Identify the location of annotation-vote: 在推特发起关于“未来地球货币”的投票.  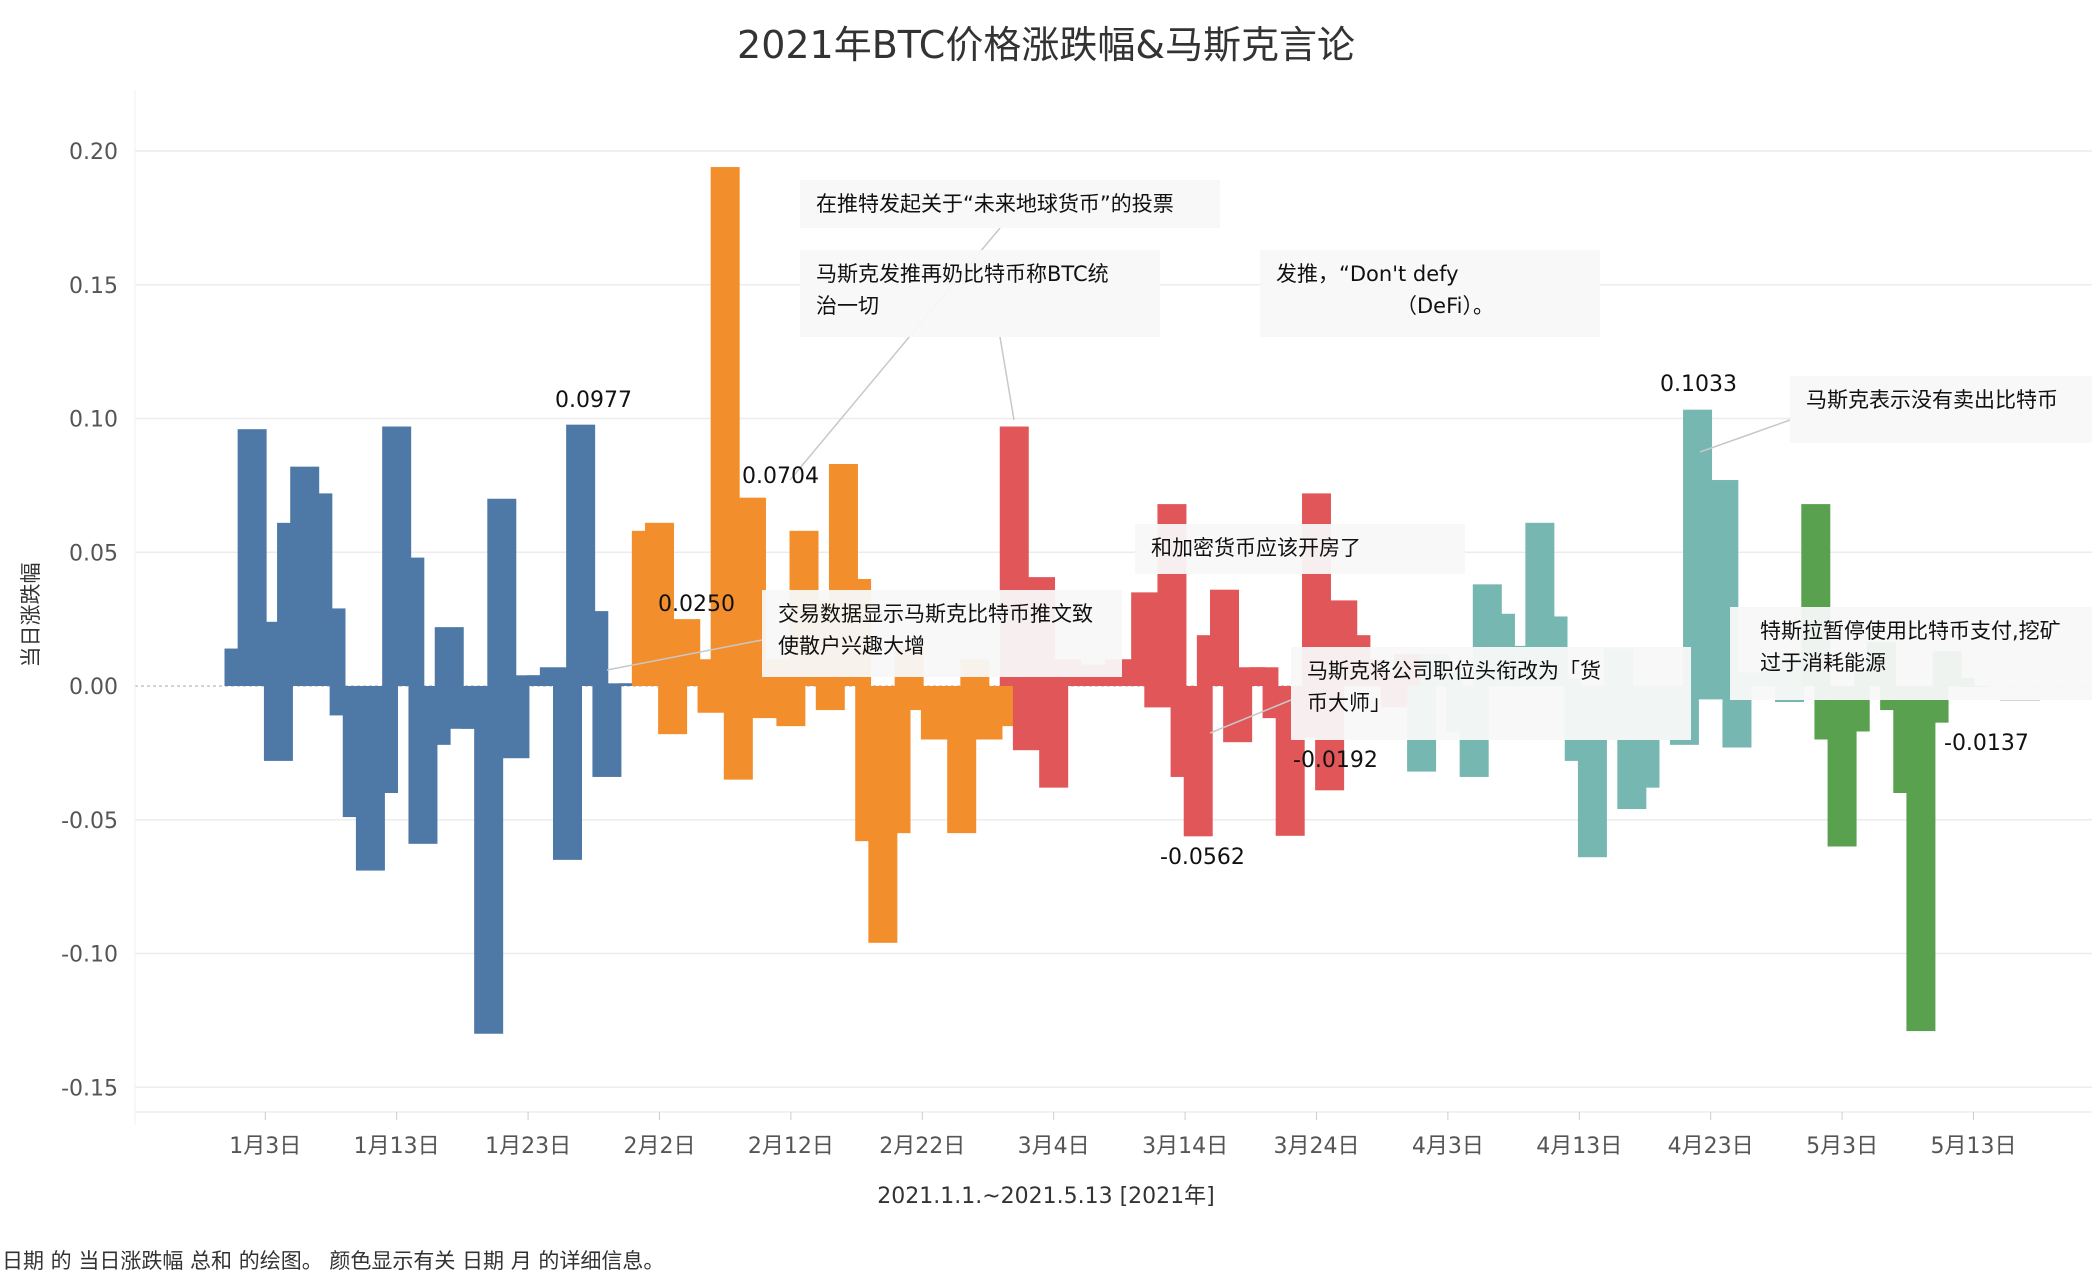
(1010, 204).